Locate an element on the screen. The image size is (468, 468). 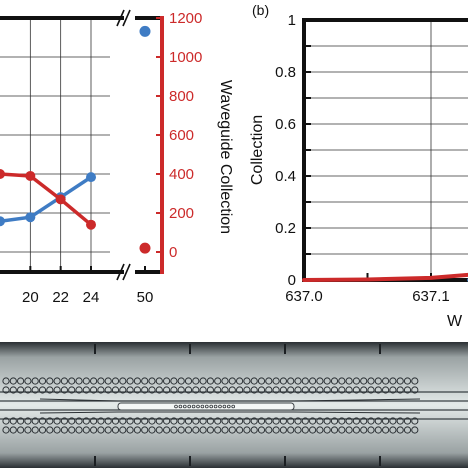
panel-b-series is located at coordinates (385, 277).